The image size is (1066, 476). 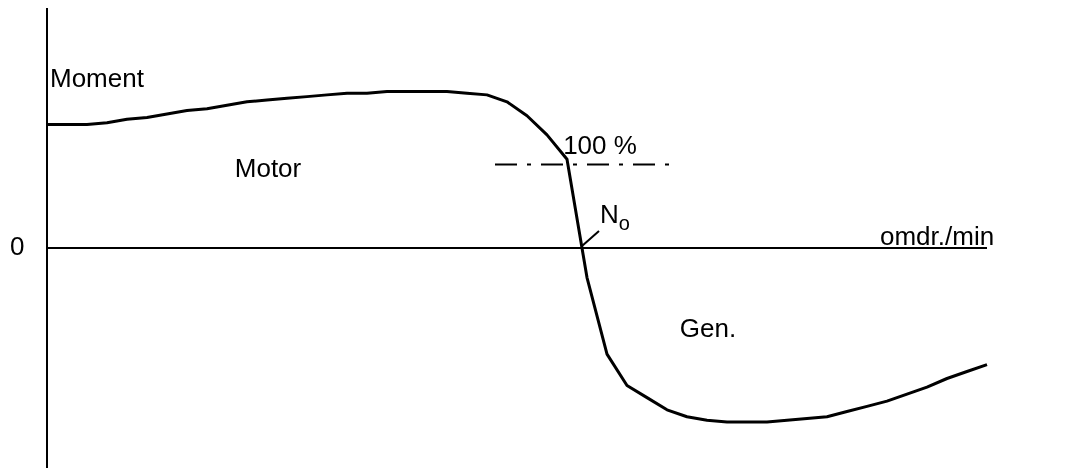 What do you see at coordinates (600, 144) in the screenshot?
I see `annotation: 100 %` at bounding box center [600, 144].